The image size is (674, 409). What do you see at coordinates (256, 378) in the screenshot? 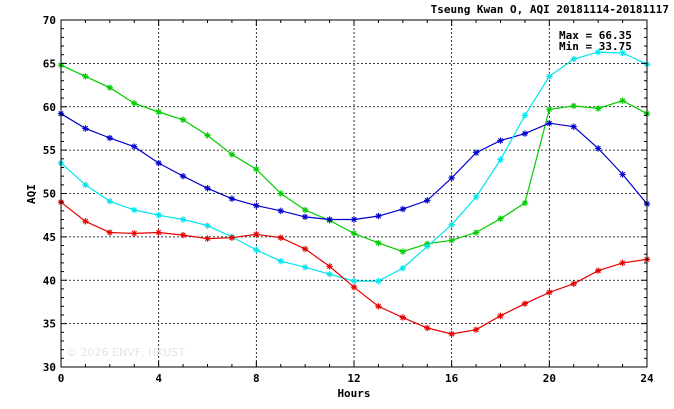
I see `x-tick-label: 8` at bounding box center [256, 378].